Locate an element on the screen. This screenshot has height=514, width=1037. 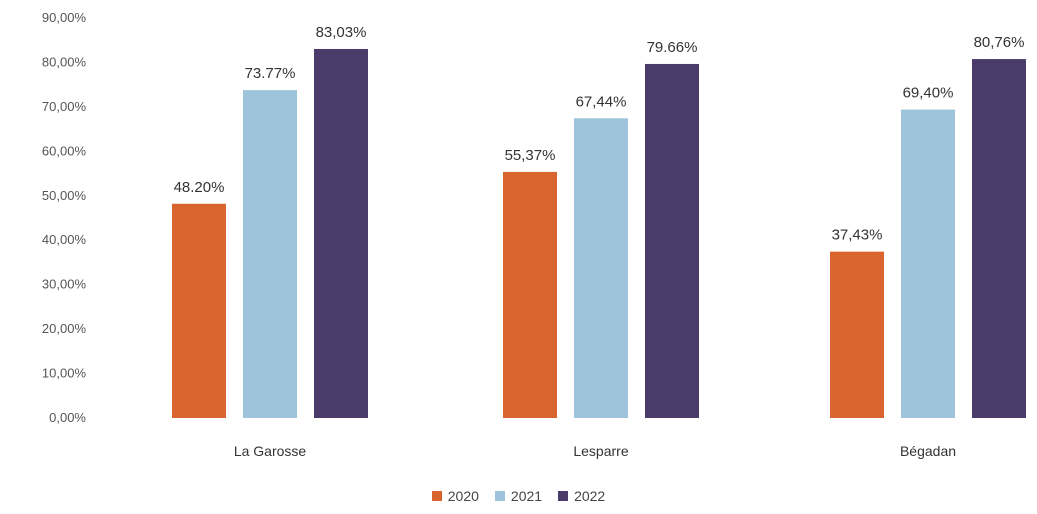
legend: 2020 2021 2022 is located at coordinates (518, 496).